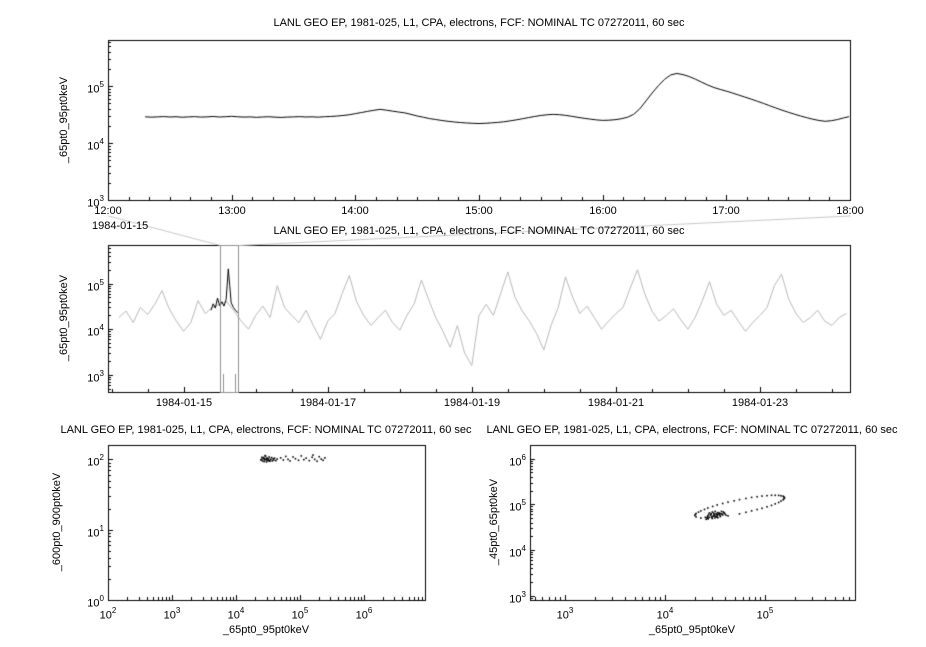 This screenshot has width=926, height=647. What do you see at coordinates (328, 403) in the screenshot?
I see `x-tick-label: 1984-01-17` at bounding box center [328, 403].